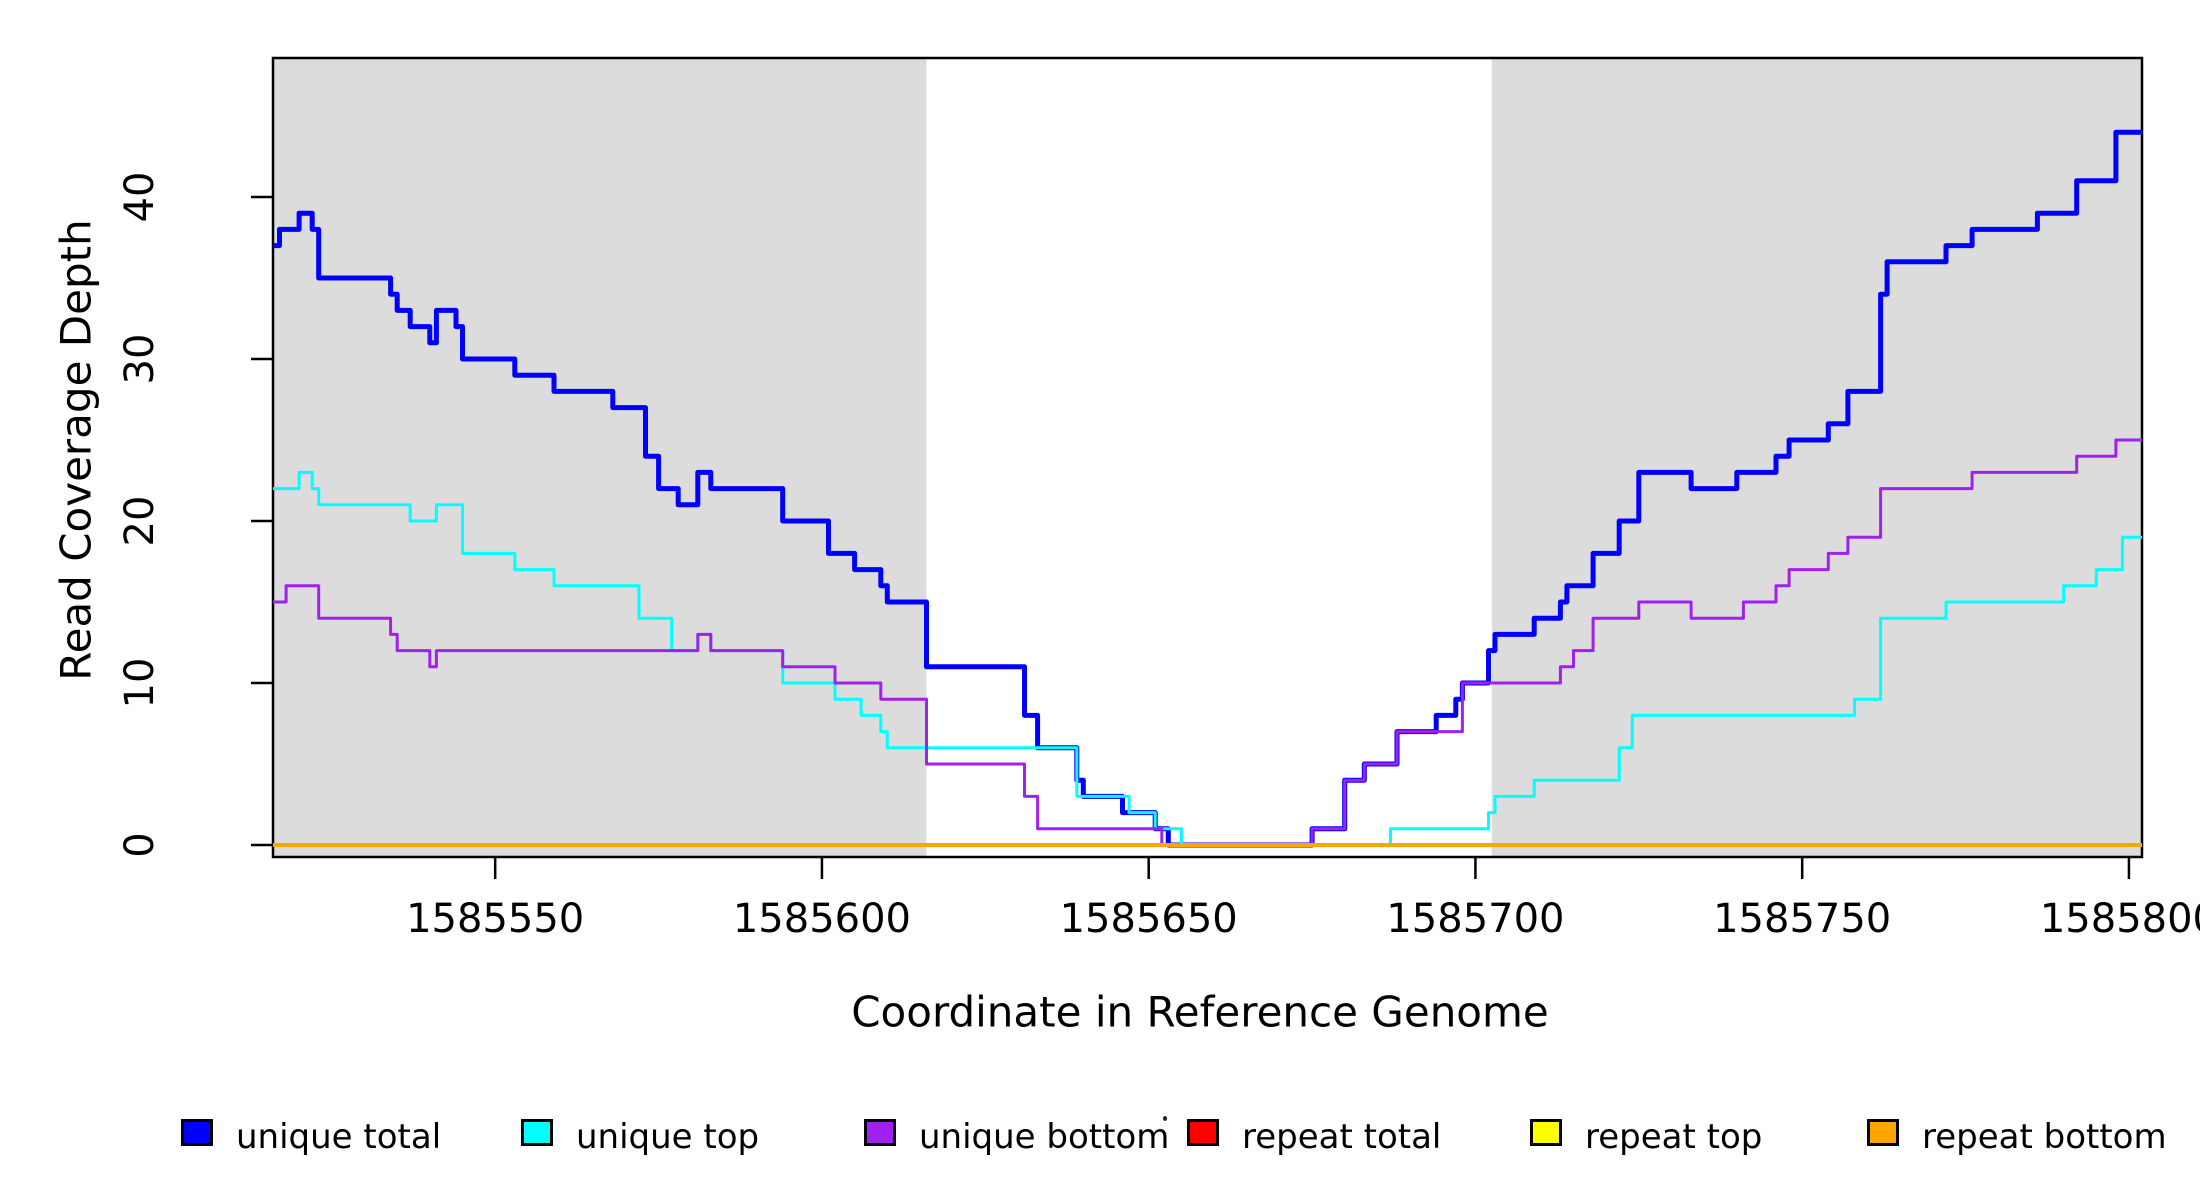 The height and width of the screenshot is (1200, 2200). Describe the element at coordinates (140, 521) in the screenshot. I see `y-tick-label: 20` at that location.